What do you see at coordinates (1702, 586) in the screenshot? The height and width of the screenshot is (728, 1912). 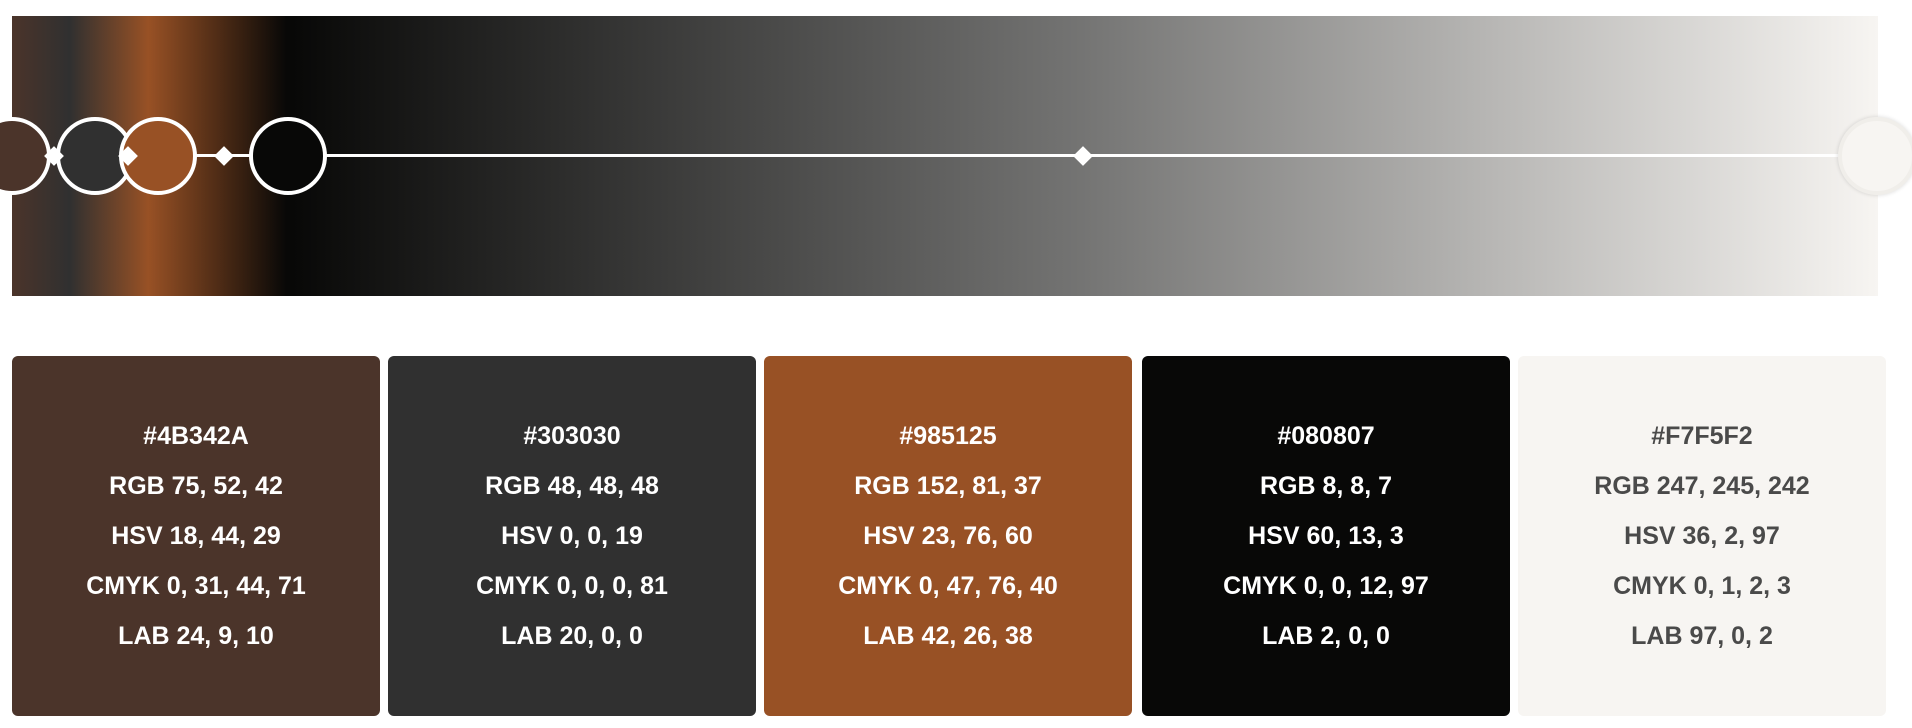 I see `swatch-cmyk: CMYK 0, 1, 2, 3` at bounding box center [1702, 586].